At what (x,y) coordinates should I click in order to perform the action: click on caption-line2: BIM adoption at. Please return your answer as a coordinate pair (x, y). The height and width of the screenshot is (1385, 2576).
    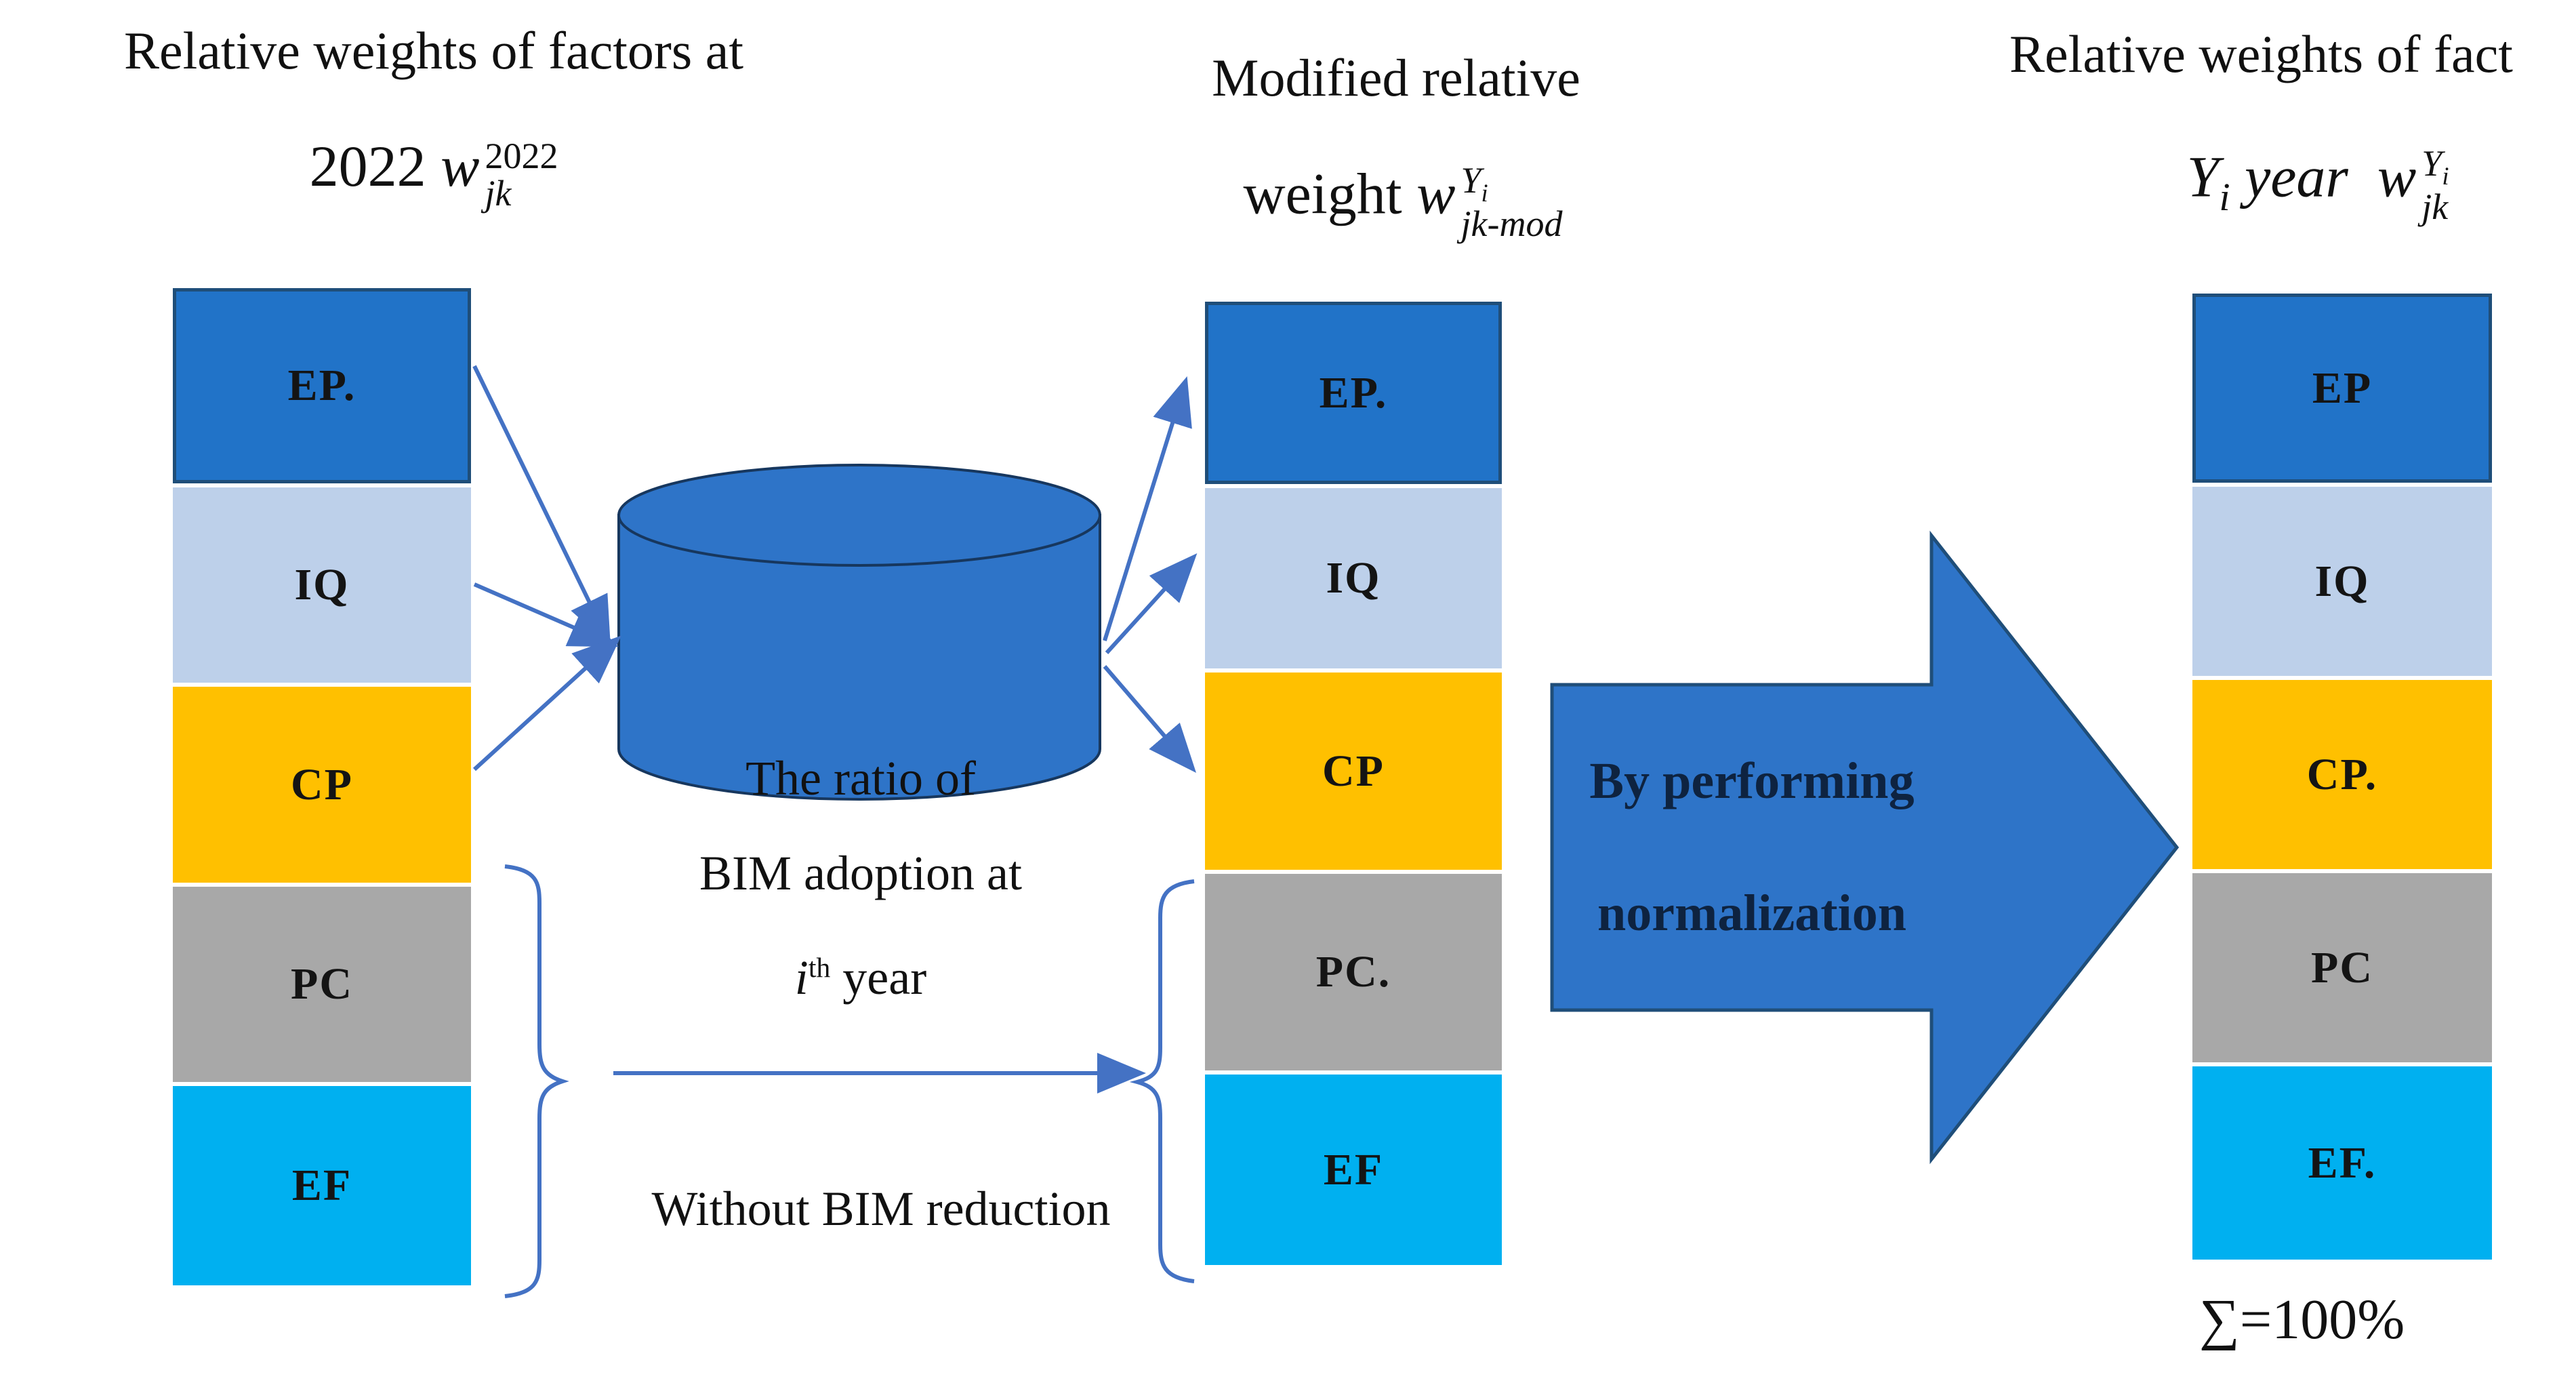
    Looking at the image, I should click on (860, 873).